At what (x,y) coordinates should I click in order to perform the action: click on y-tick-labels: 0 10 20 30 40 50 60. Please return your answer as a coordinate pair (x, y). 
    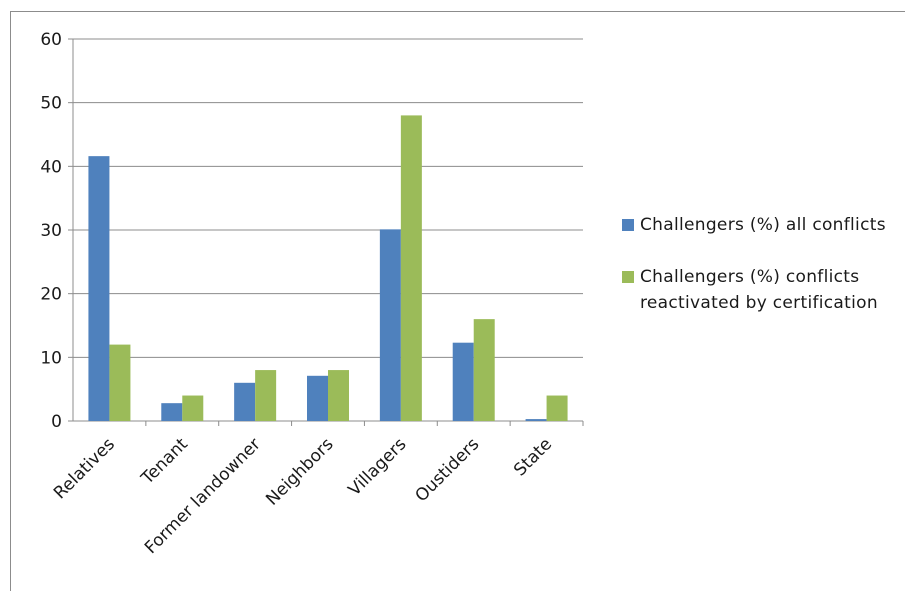
    Looking at the image, I should click on (51, 231).